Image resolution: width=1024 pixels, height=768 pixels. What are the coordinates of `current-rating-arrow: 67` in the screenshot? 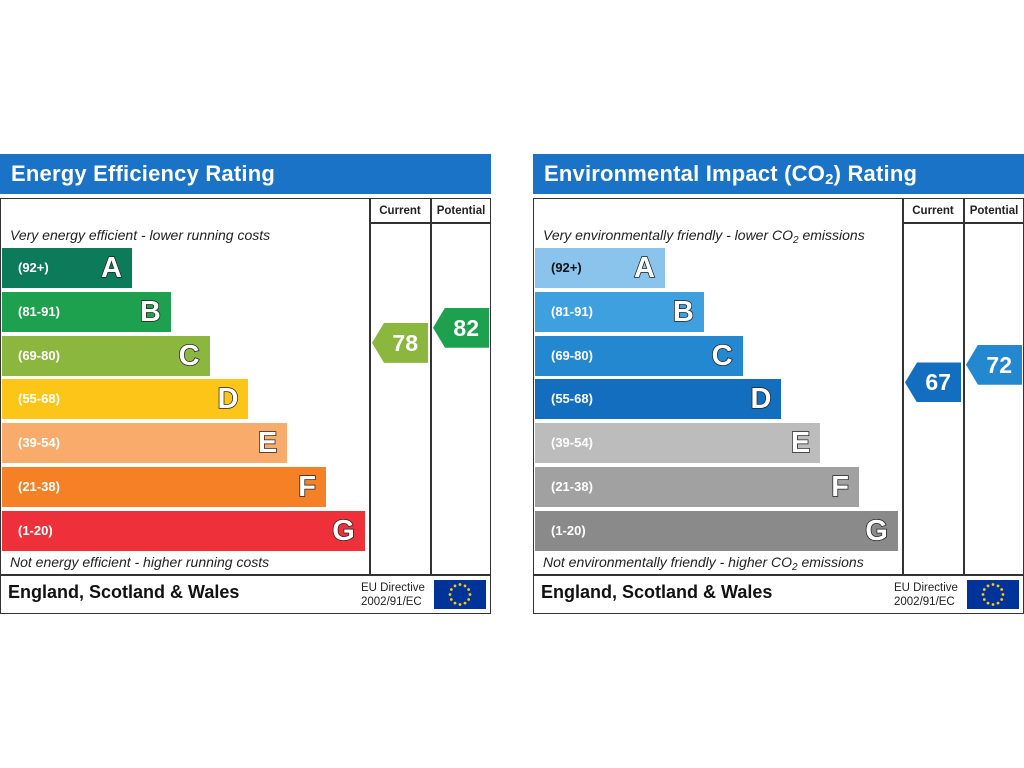 It's located at (933, 382).